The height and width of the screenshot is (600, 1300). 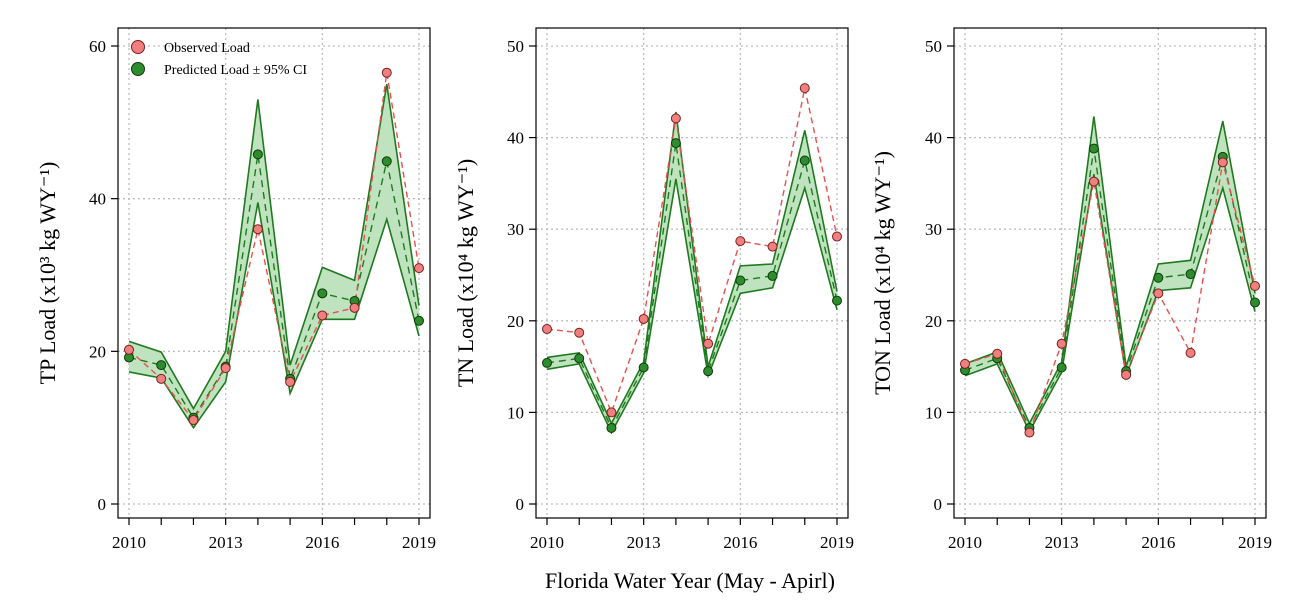 I want to click on legend-observed-marker, so click(x=138, y=47).